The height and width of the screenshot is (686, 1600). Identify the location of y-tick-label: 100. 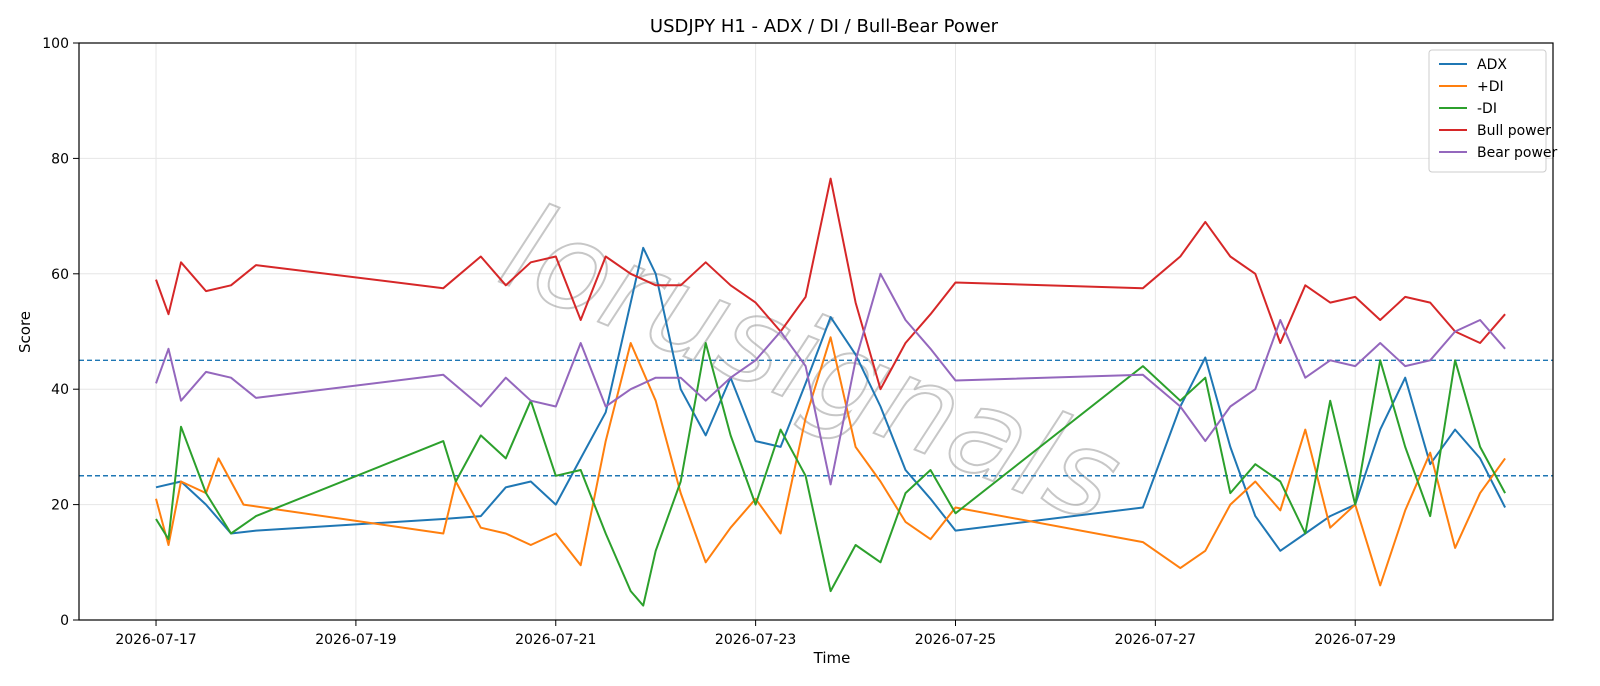
(55, 44).